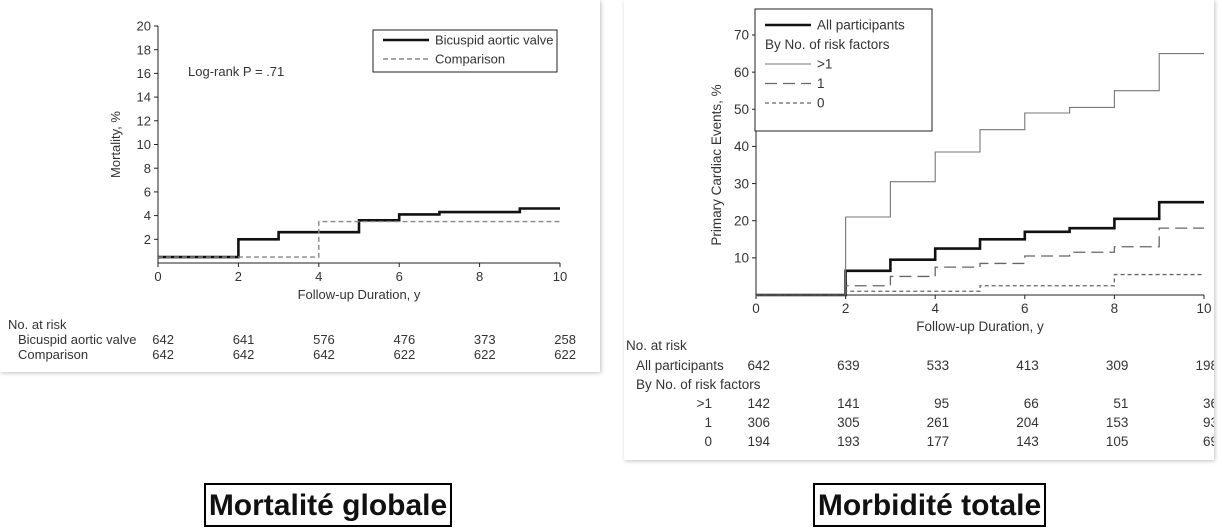 The width and height of the screenshot is (1222, 528). What do you see at coordinates (846, 308) in the screenshot?
I see `cardiac-x-tick-label: 2` at bounding box center [846, 308].